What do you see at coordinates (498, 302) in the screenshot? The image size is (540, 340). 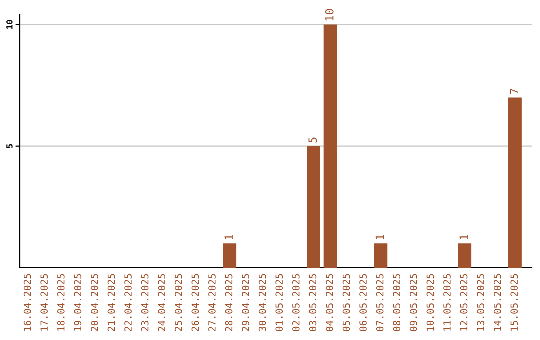 I see `x-tick-label: 14.05.2025` at bounding box center [498, 302].